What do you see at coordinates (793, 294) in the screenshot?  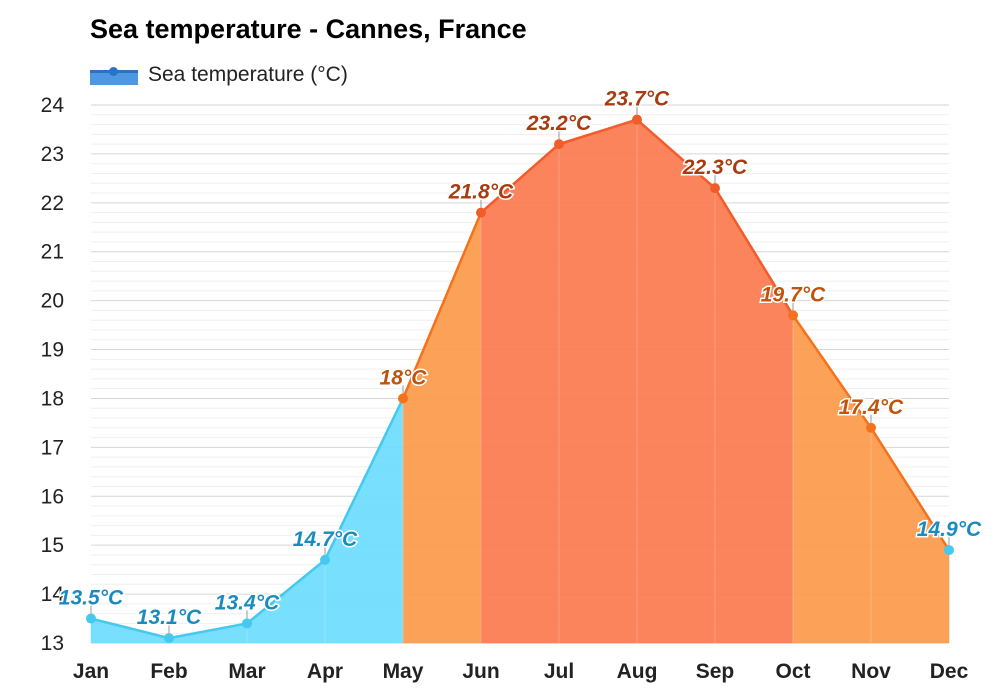 I see `data-label: 19.7°C` at bounding box center [793, 294].